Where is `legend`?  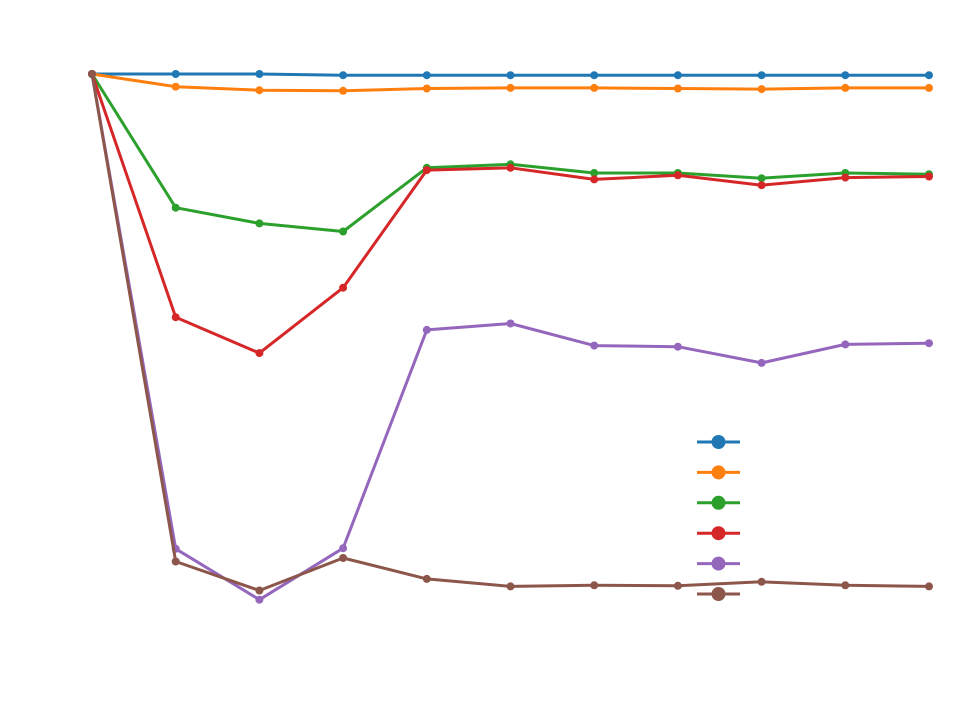
legend is located at coordinates (718, 518).